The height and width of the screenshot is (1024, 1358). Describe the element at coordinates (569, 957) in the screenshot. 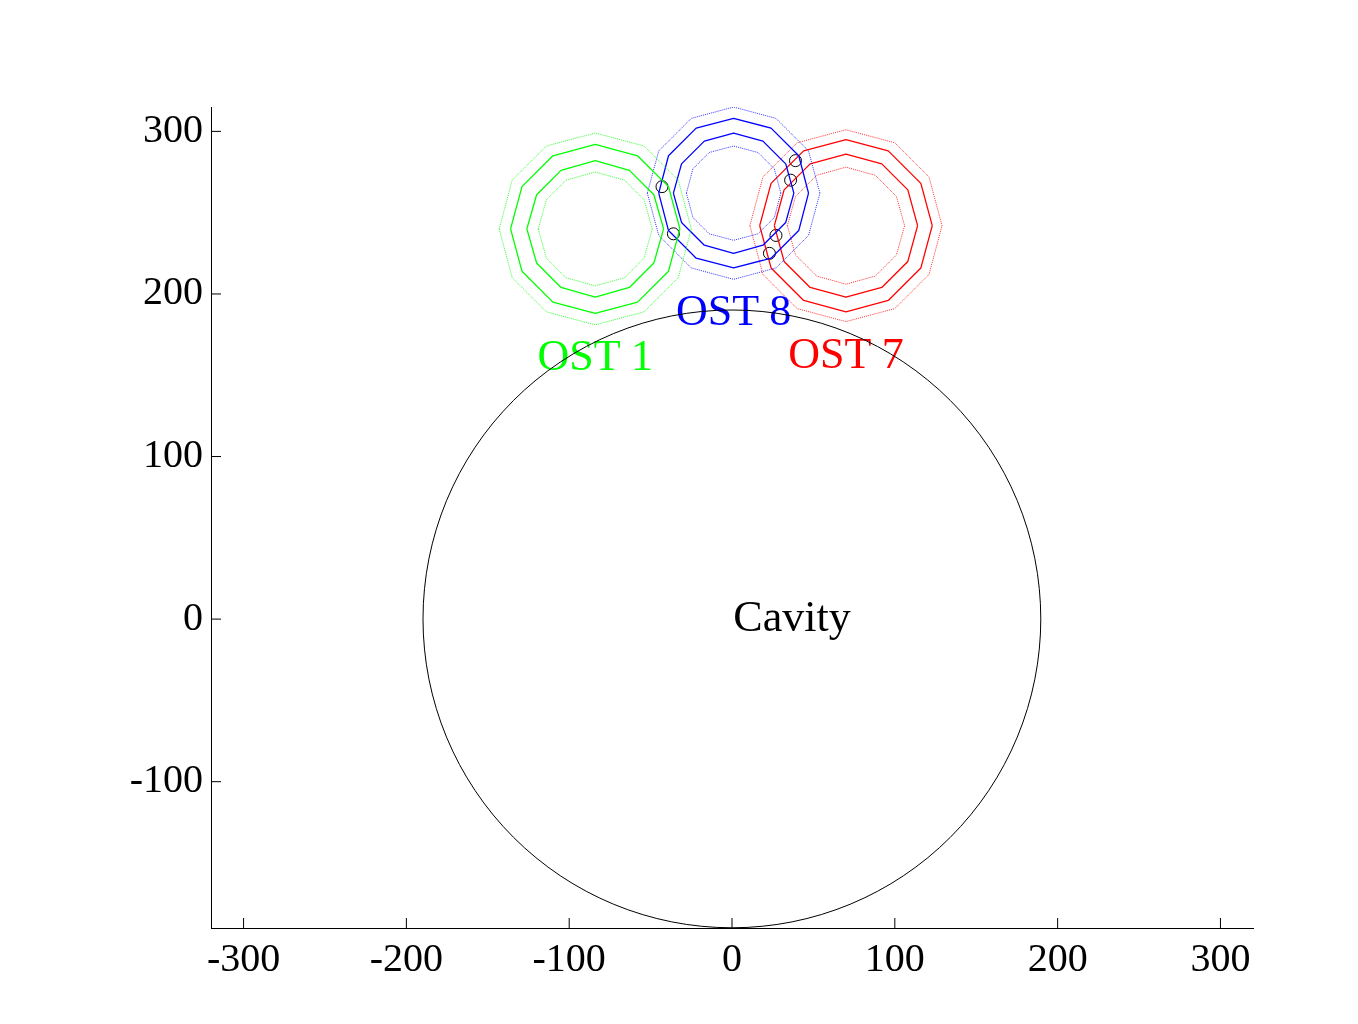

I see `x-tick-label: -100` at that location.